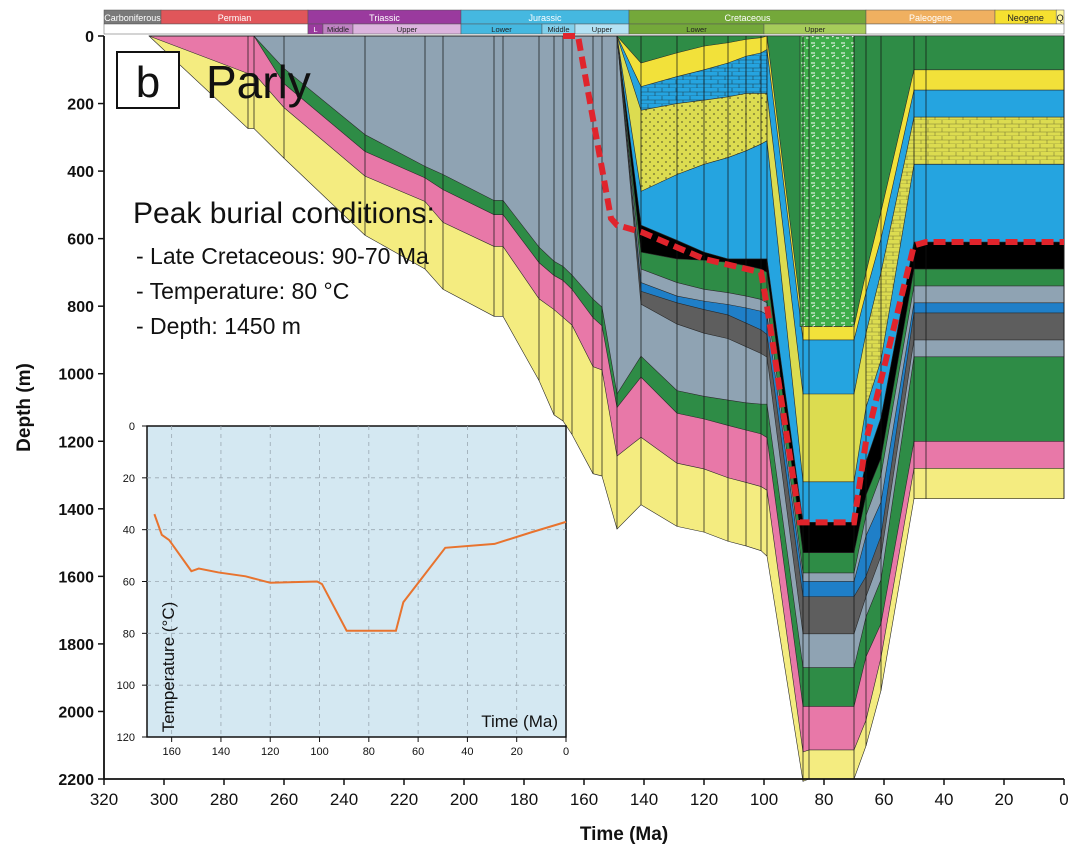  What do you see at coordinates (164, 799) in the screenshot?
I see `x-tick-label: 300` at bounding box center [164, 799].